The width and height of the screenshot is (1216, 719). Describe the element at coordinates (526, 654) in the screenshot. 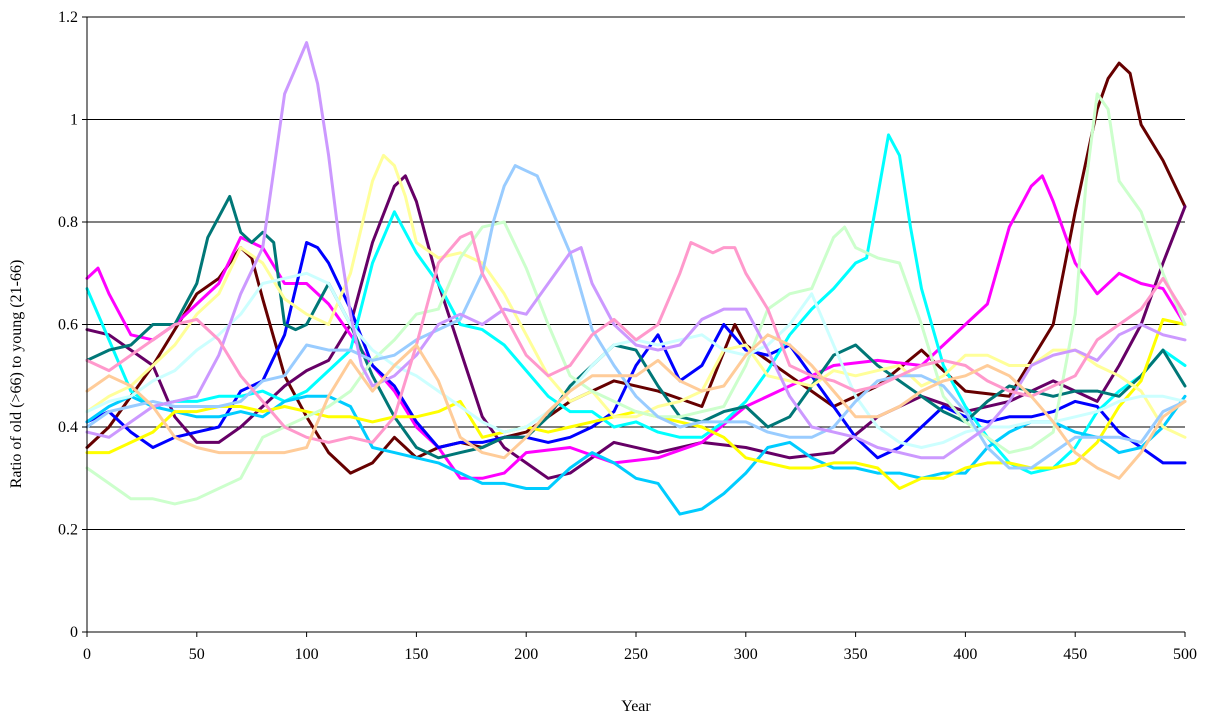

I see `x-tick-label: 200` at that location.